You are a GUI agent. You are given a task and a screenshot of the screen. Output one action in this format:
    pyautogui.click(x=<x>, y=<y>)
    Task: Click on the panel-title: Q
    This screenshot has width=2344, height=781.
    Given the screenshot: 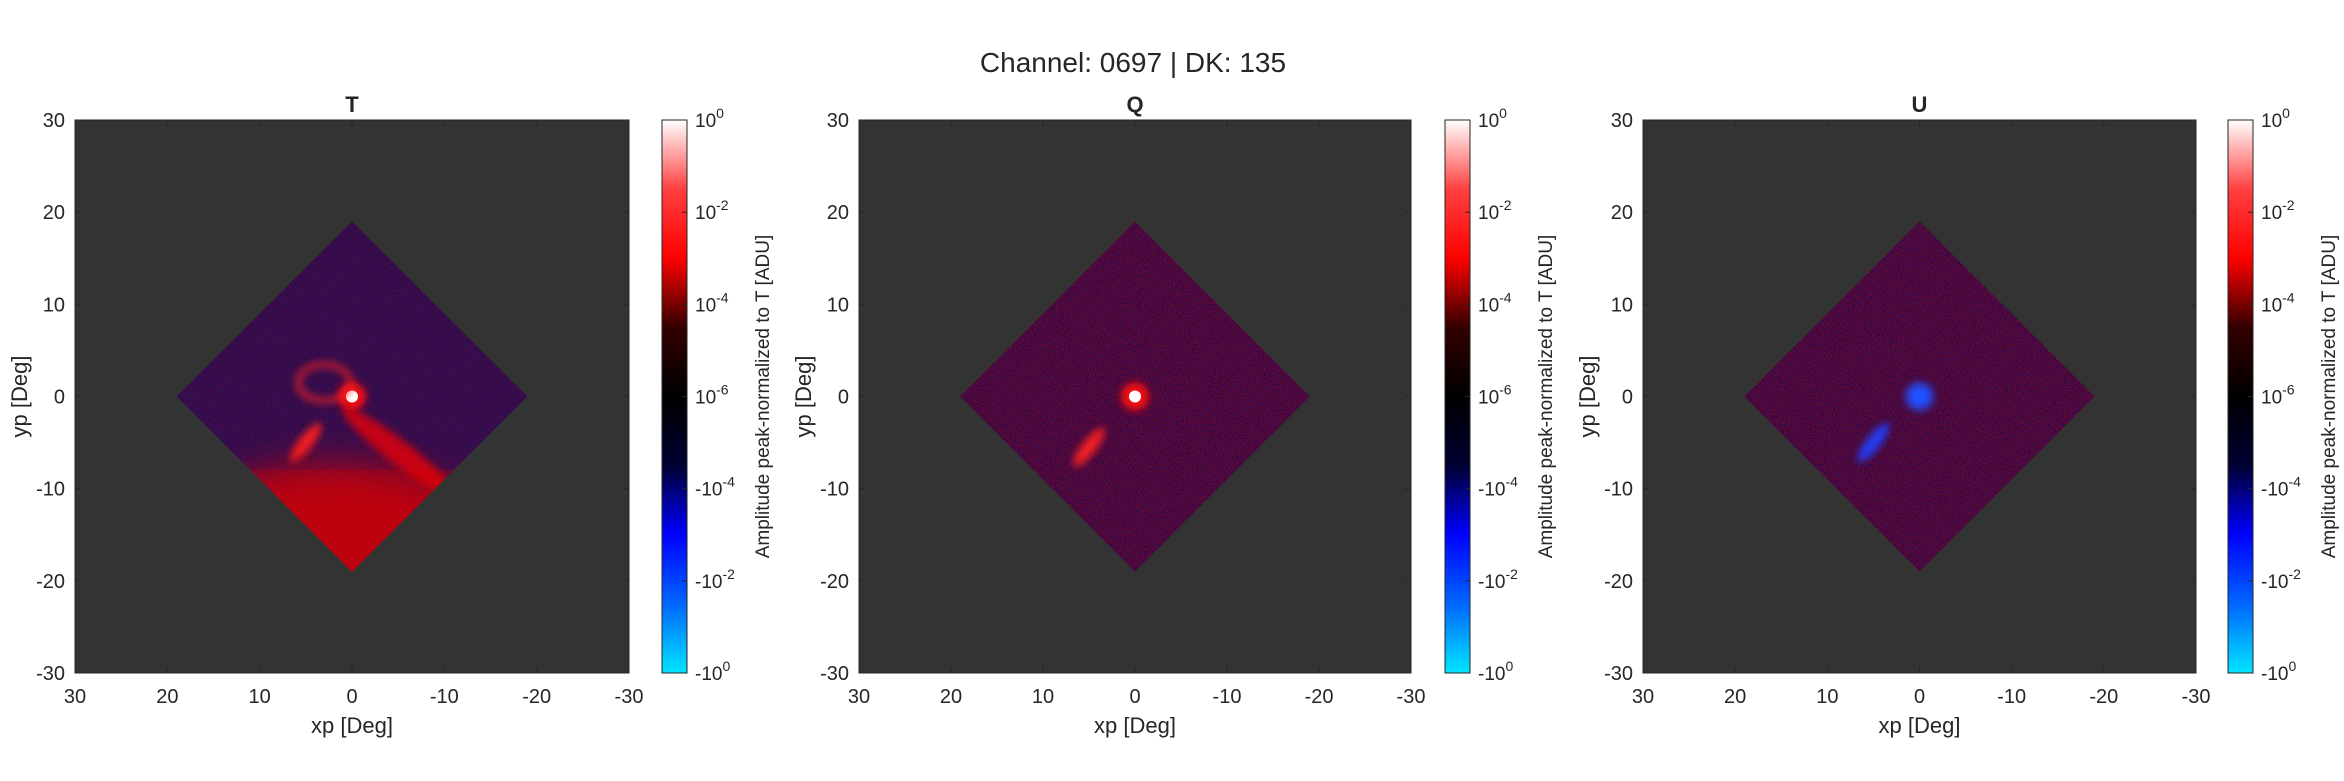 What is the action you would take?
    pyautogui.click(x=1134, y=104)
    